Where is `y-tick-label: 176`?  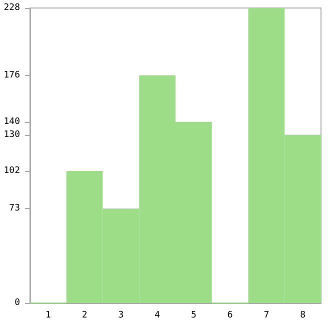
y-tick-label: 176 is located at coordinates (12, 75).